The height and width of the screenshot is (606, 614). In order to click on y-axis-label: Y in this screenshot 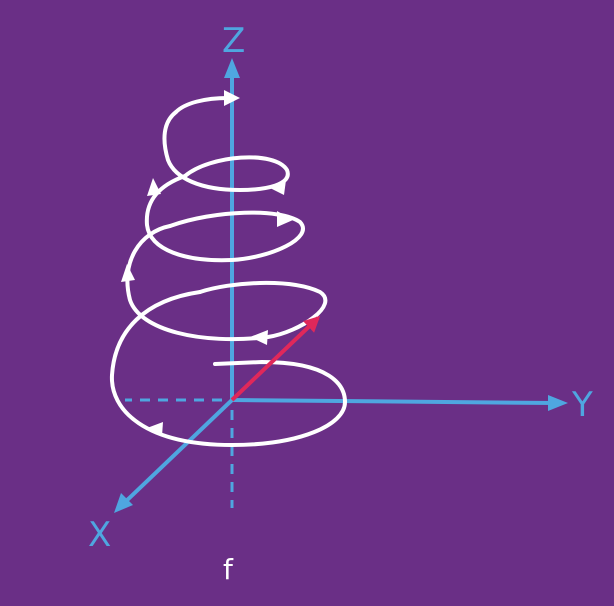, I will do `click(582, 405)`.